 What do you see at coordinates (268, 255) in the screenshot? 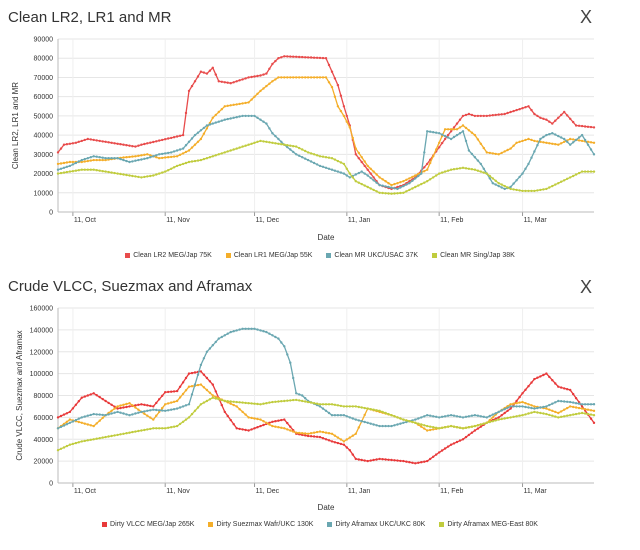
I see `legend-item: Clean LR1 MEG/Jap 55K` at bounding box center [268, 255].